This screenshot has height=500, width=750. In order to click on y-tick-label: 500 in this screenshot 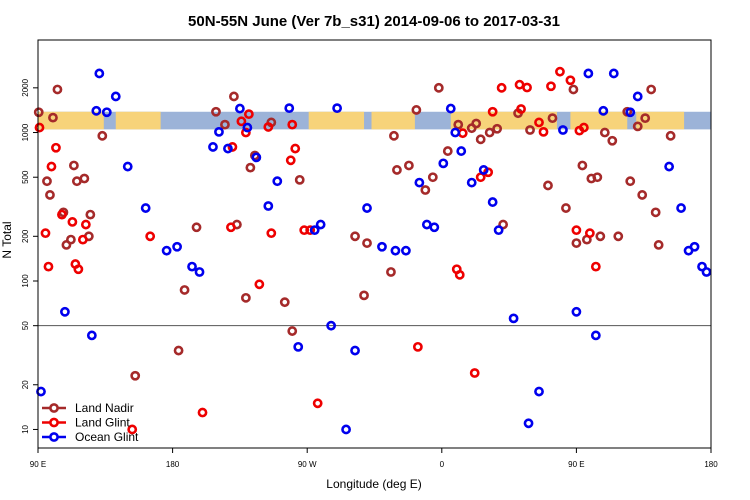, I will do `click(25, 177)`.